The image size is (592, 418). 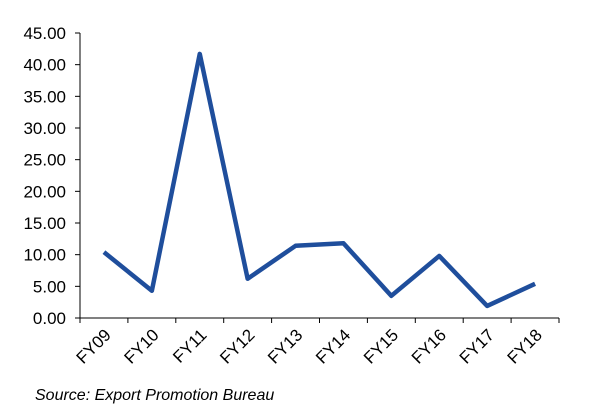 What do you see at coordinates (44, 96) in the screenshot?
I see `y-tick-label: 35.00` at bounding box center [44, 96].